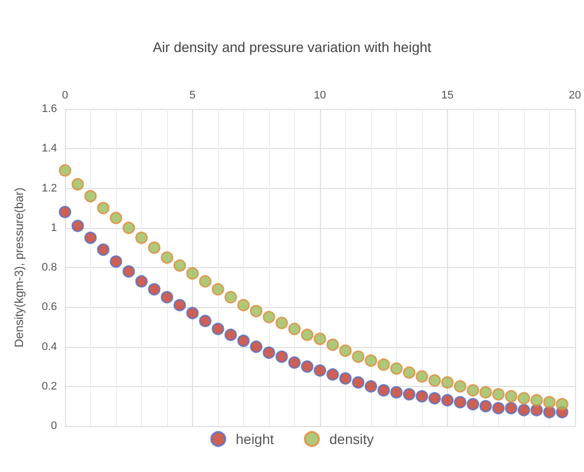 Image resolution: width=584 pixels, height=472 pixels. Describe the element at coordinates (192, 96) in the screenshot. I see `x-tick-label: 5` at that location.